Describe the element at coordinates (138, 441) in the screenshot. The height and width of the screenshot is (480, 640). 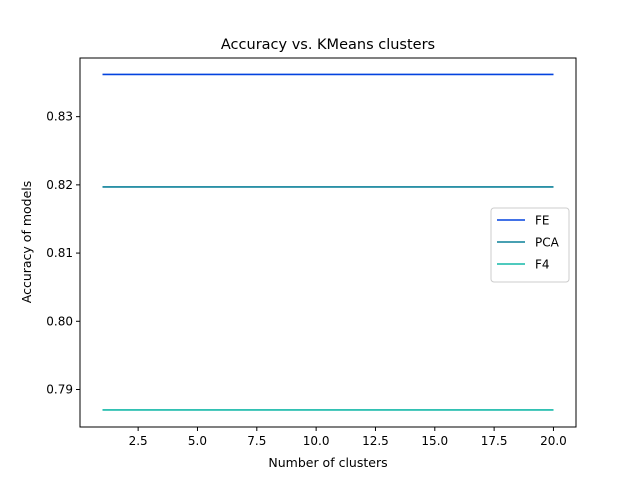
I see `x-tick-label: 2.5` at that location.